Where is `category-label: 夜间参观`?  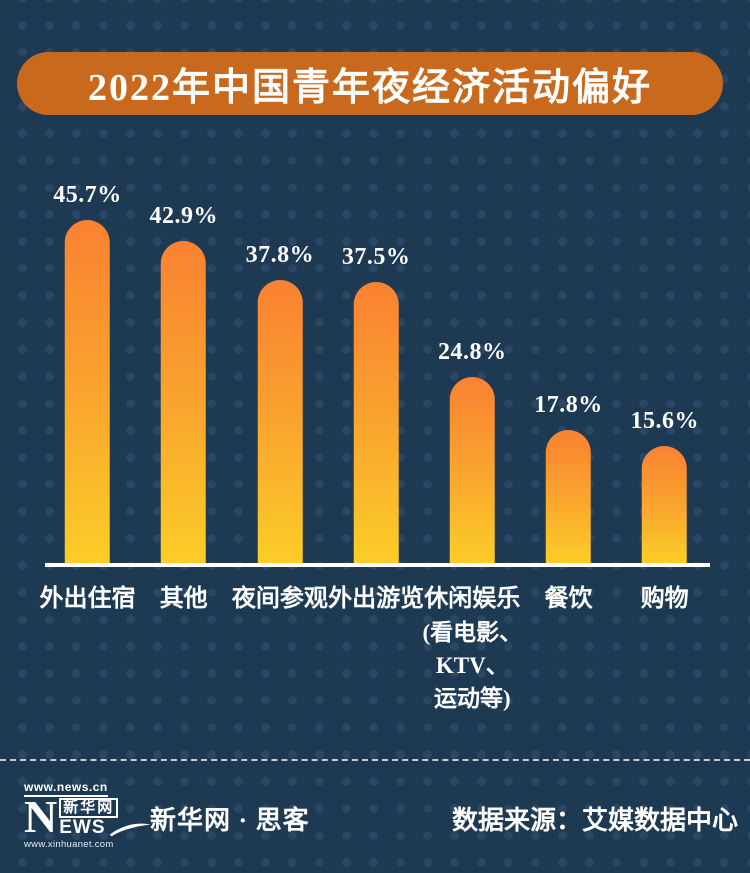
category-label: 夜间参观 is located at coordinates (279, 599).